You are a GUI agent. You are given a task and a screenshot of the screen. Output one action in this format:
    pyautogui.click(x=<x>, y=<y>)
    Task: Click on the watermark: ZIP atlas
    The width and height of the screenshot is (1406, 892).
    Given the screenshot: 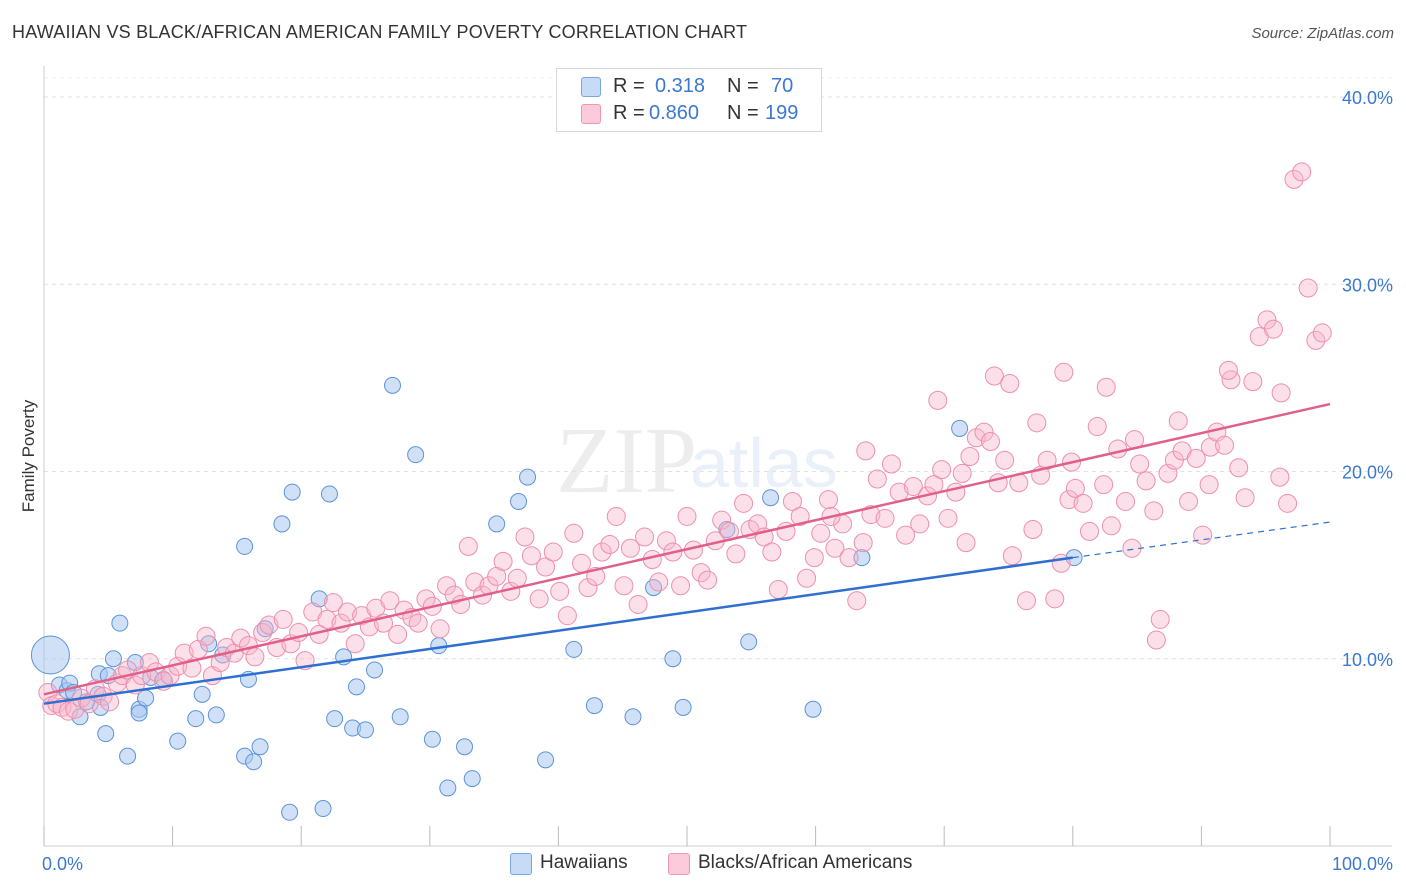 What is the action you would take?
    pyautogui.click(x=697, y=461)
    